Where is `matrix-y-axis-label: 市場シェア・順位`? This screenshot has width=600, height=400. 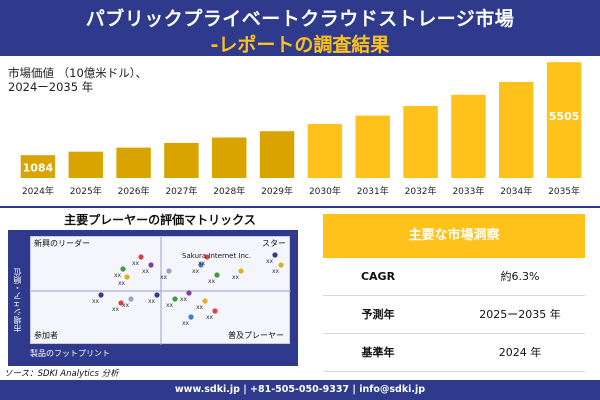 matrix-y-axis-label: 市場シェア・順位 is located at coordinates (17, 300).